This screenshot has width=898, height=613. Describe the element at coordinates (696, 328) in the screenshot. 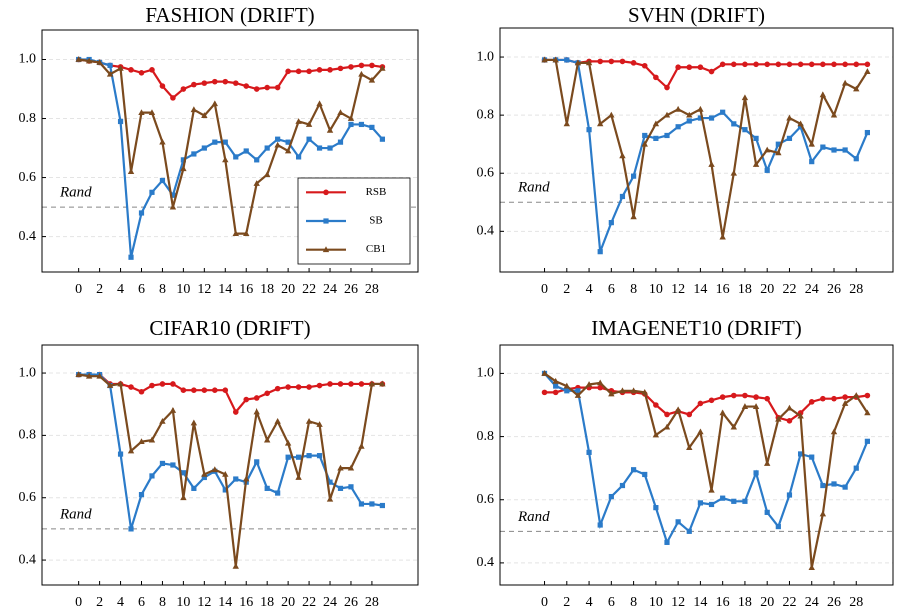

I see `chart-title: IMAGENET10 (DRIFT)` at that location.